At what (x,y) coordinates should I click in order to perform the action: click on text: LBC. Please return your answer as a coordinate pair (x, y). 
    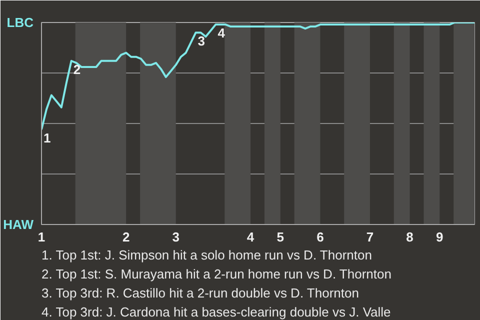
    Looking at the image, I should click on (20, 22).